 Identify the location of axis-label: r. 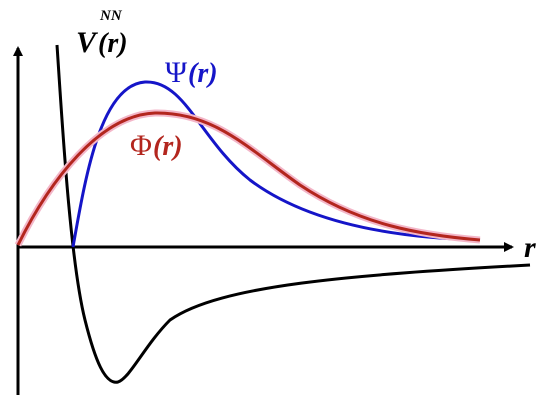
(530, 247).